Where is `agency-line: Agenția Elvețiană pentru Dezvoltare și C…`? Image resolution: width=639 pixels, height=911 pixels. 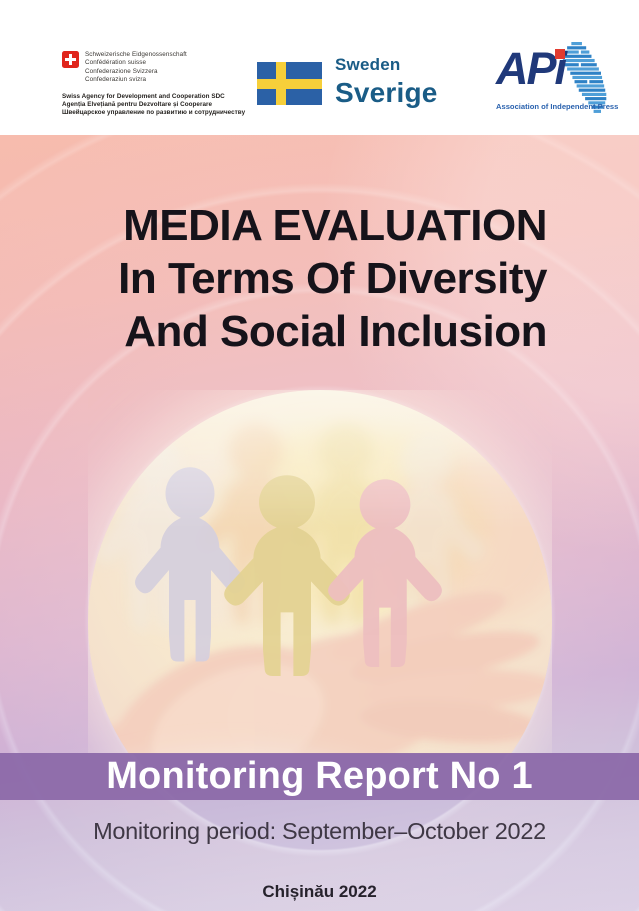
agency-line: Agenția Elvețiană pentru Dezvoltare și C… is located at coordinates (137, 105).